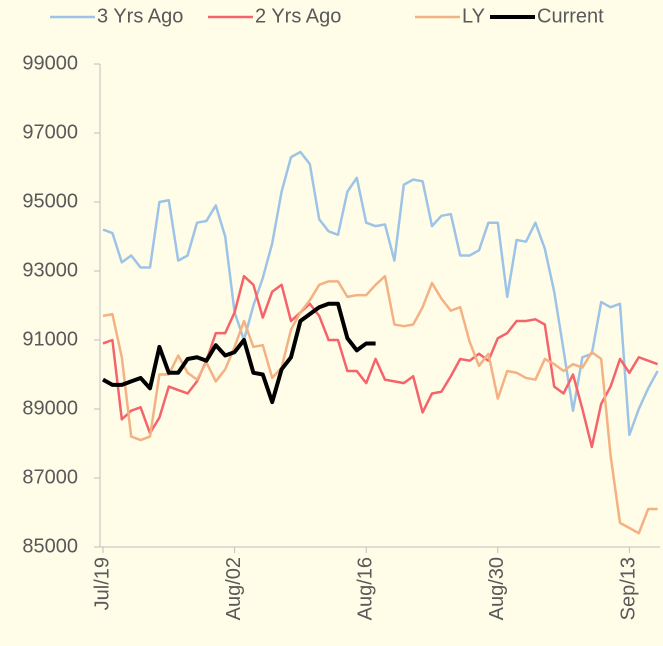  What do you see at coordinates (140, 16) in the screenshot?
I see `legend-label: 3 Yrs Ago` at bounding box center [140, 16].